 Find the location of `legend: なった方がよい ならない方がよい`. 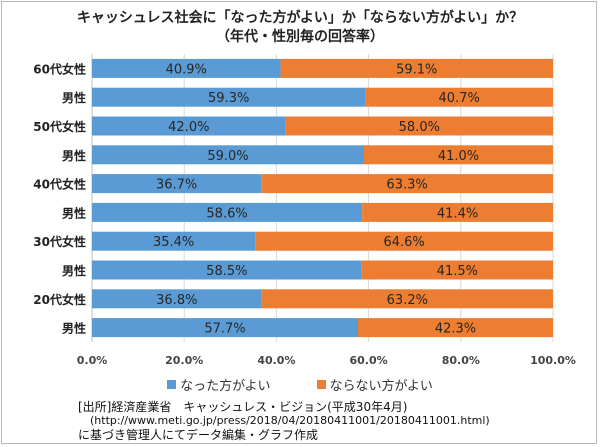

legend: なった方がよい ならない方がよい is located at coordinates (300, 385).